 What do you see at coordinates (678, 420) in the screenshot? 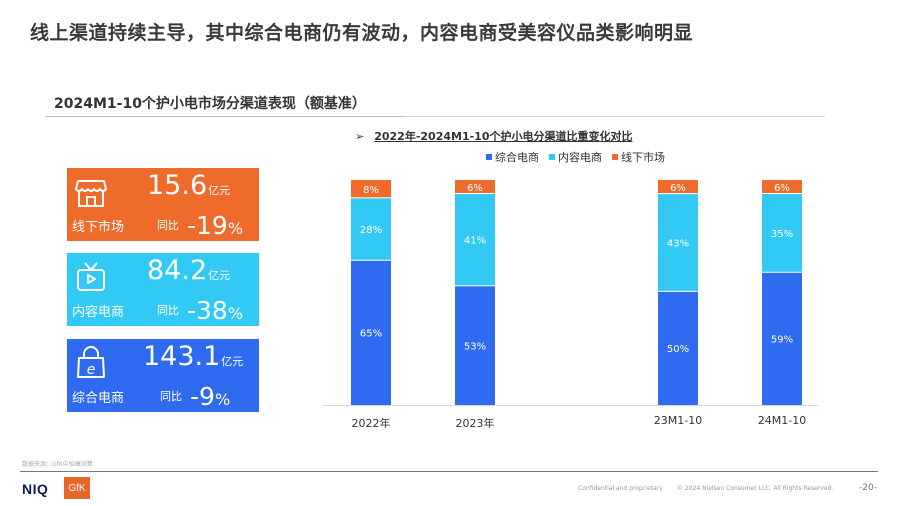
I see `x-tick-label: 23M1-10` at bounding box center [678, 420].